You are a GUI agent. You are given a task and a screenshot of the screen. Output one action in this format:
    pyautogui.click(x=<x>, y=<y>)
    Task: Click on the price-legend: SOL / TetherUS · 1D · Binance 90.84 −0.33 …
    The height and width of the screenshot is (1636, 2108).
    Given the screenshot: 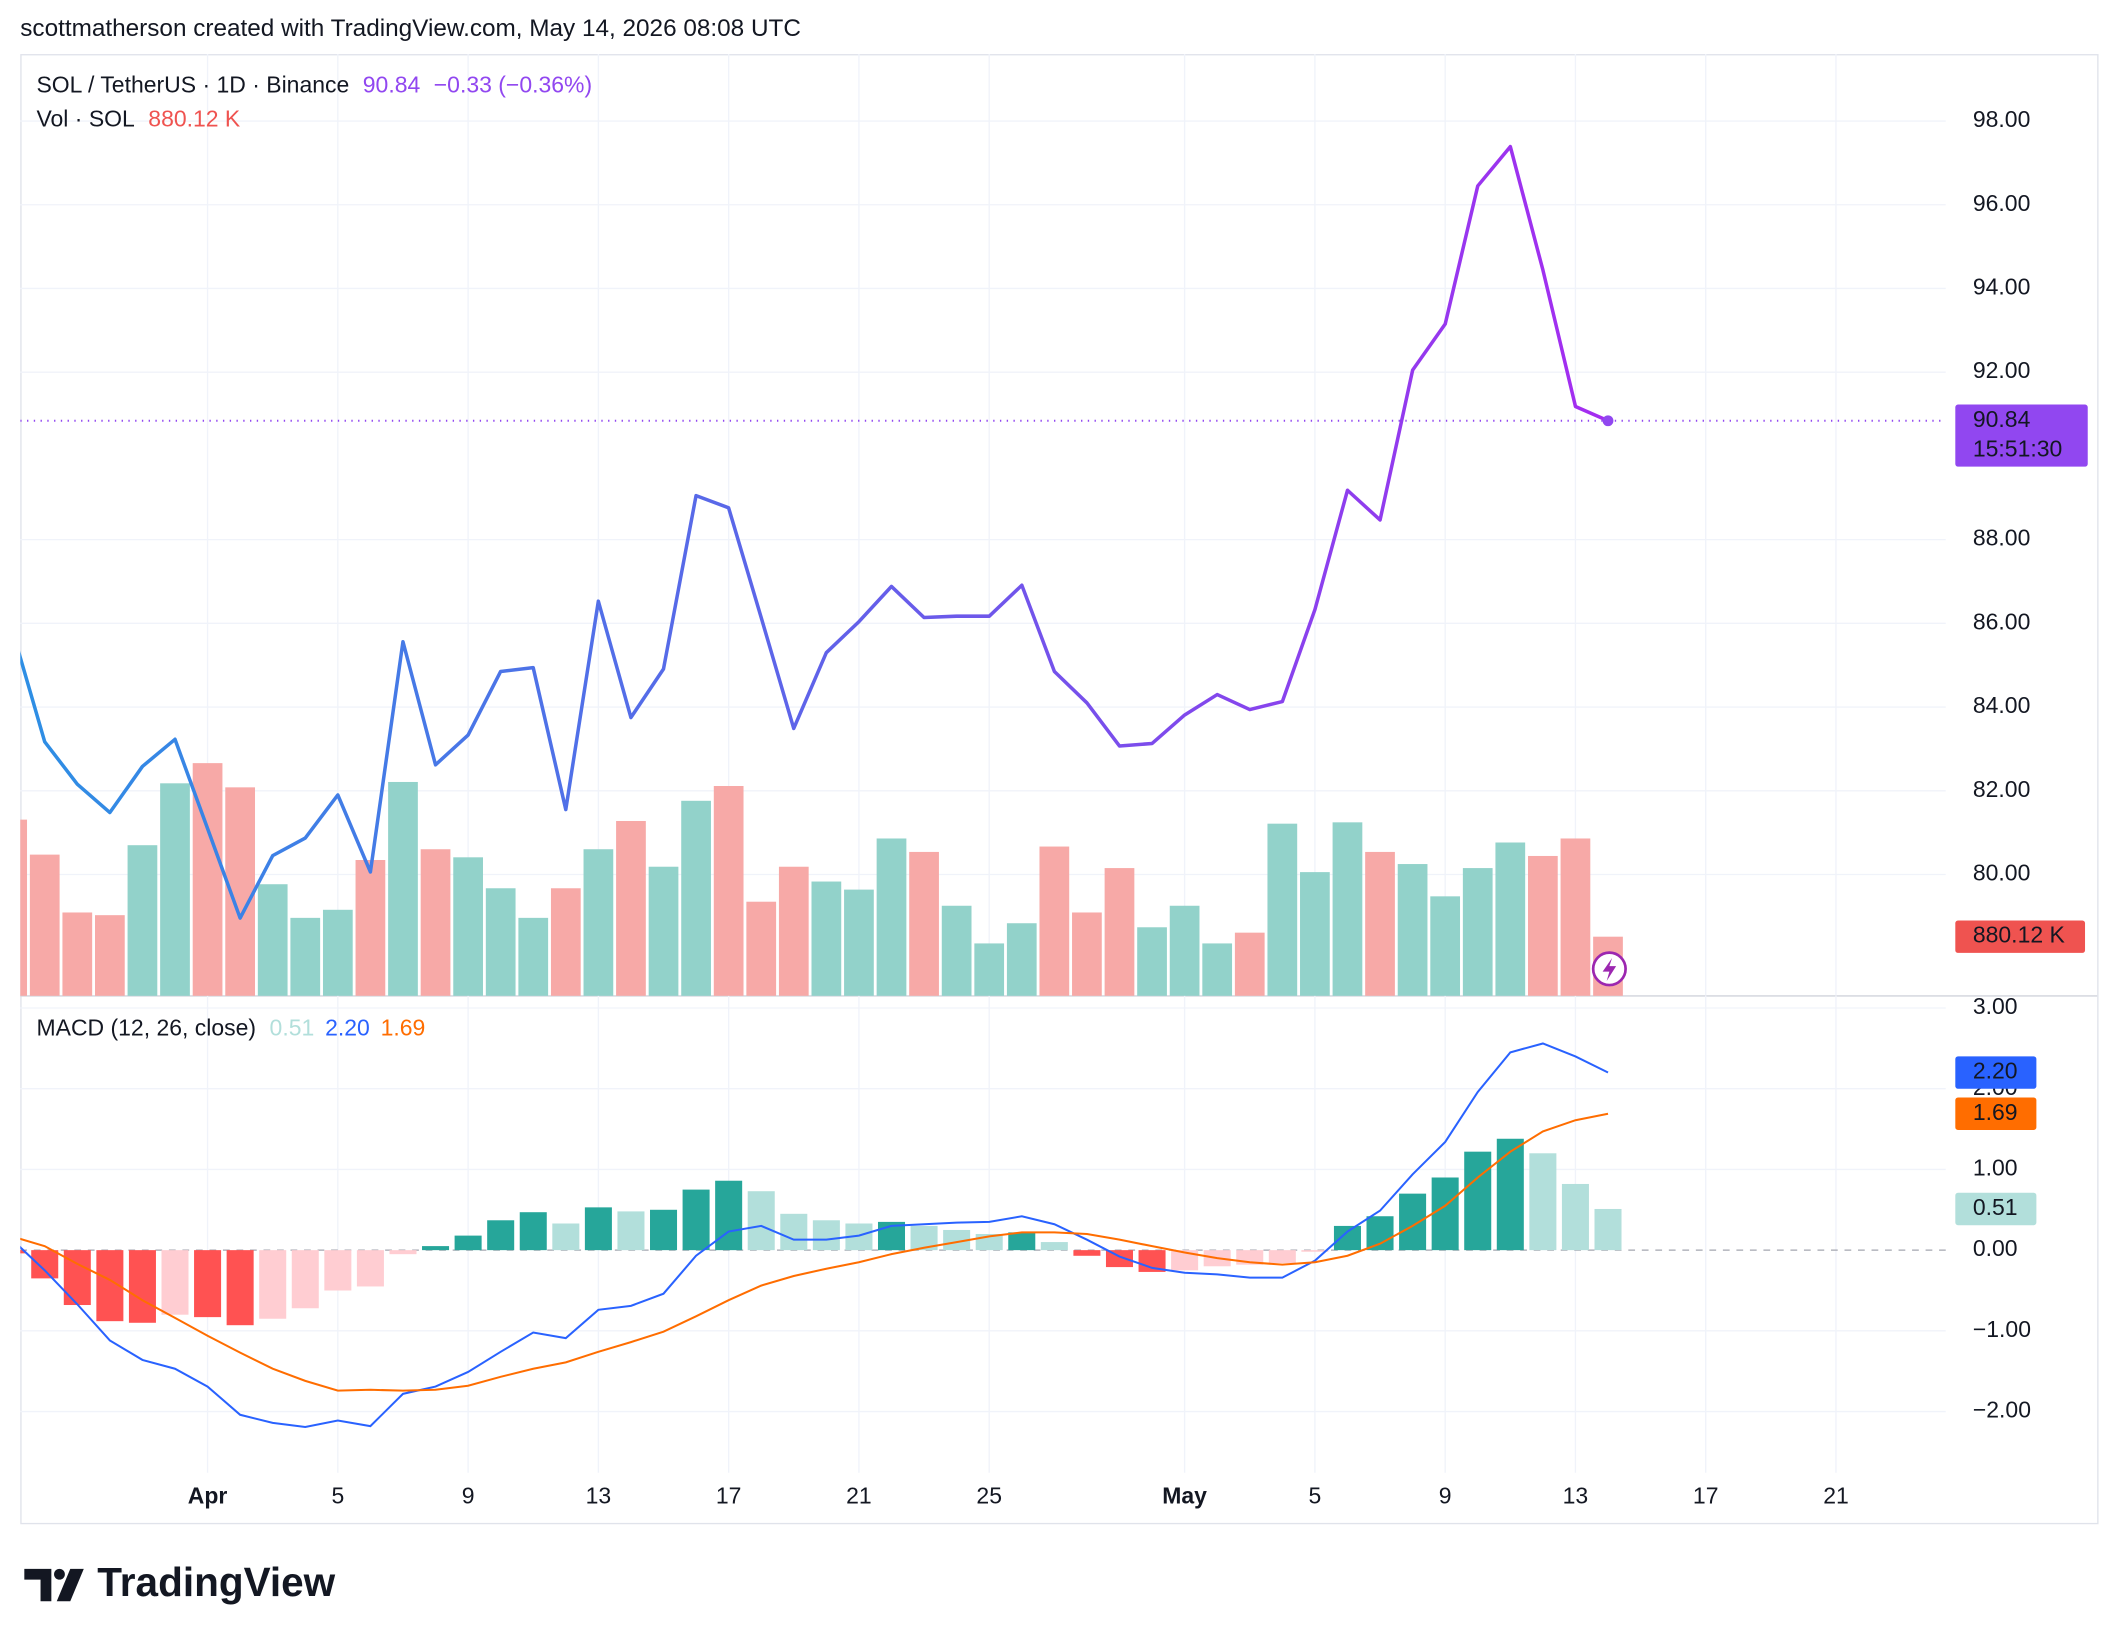 What is the action you would take?
    pyautogui.click(x=314, y=85)
    